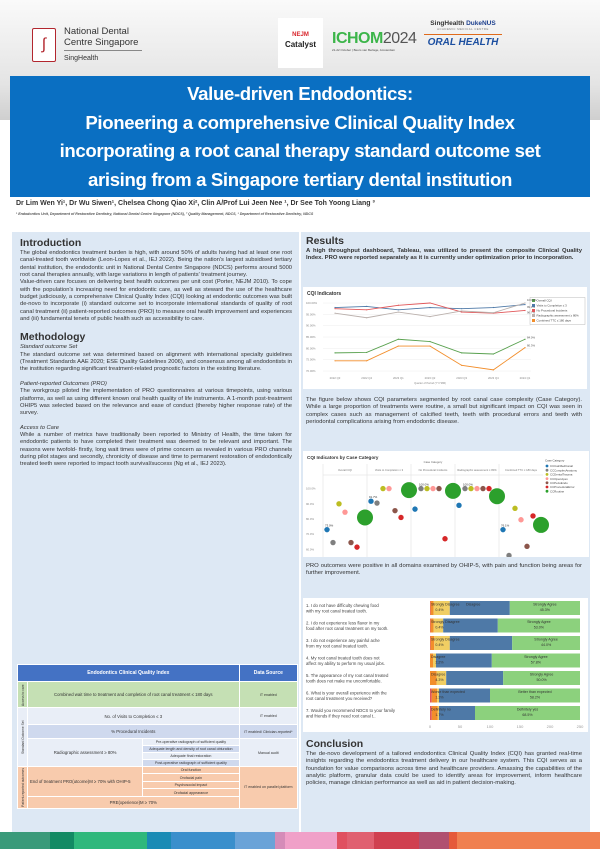 This screenshot has height=849, width=600. I want to click on nejm-catalyst-logo: NEJM Catalyst, so click(300, 43).